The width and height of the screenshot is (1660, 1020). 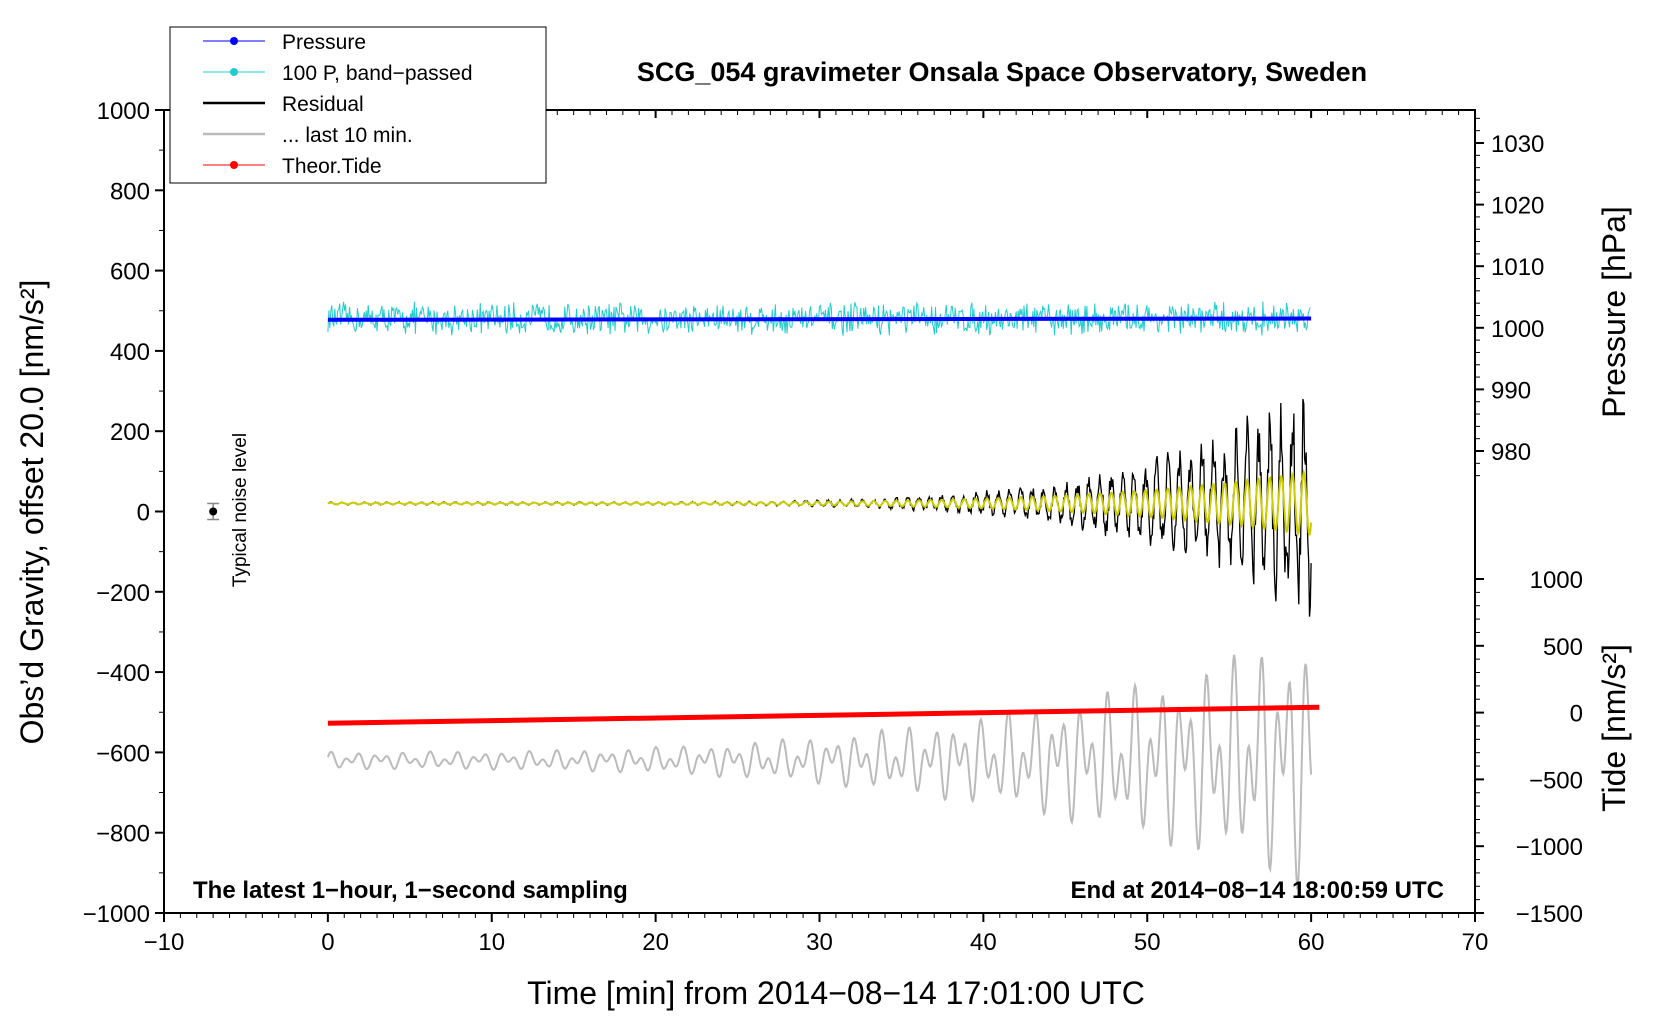 What do you see at coordinates (347, 135) in the screenshot?
I see `legend-label: ... last 10 min.` at bounding box center [347, 135].